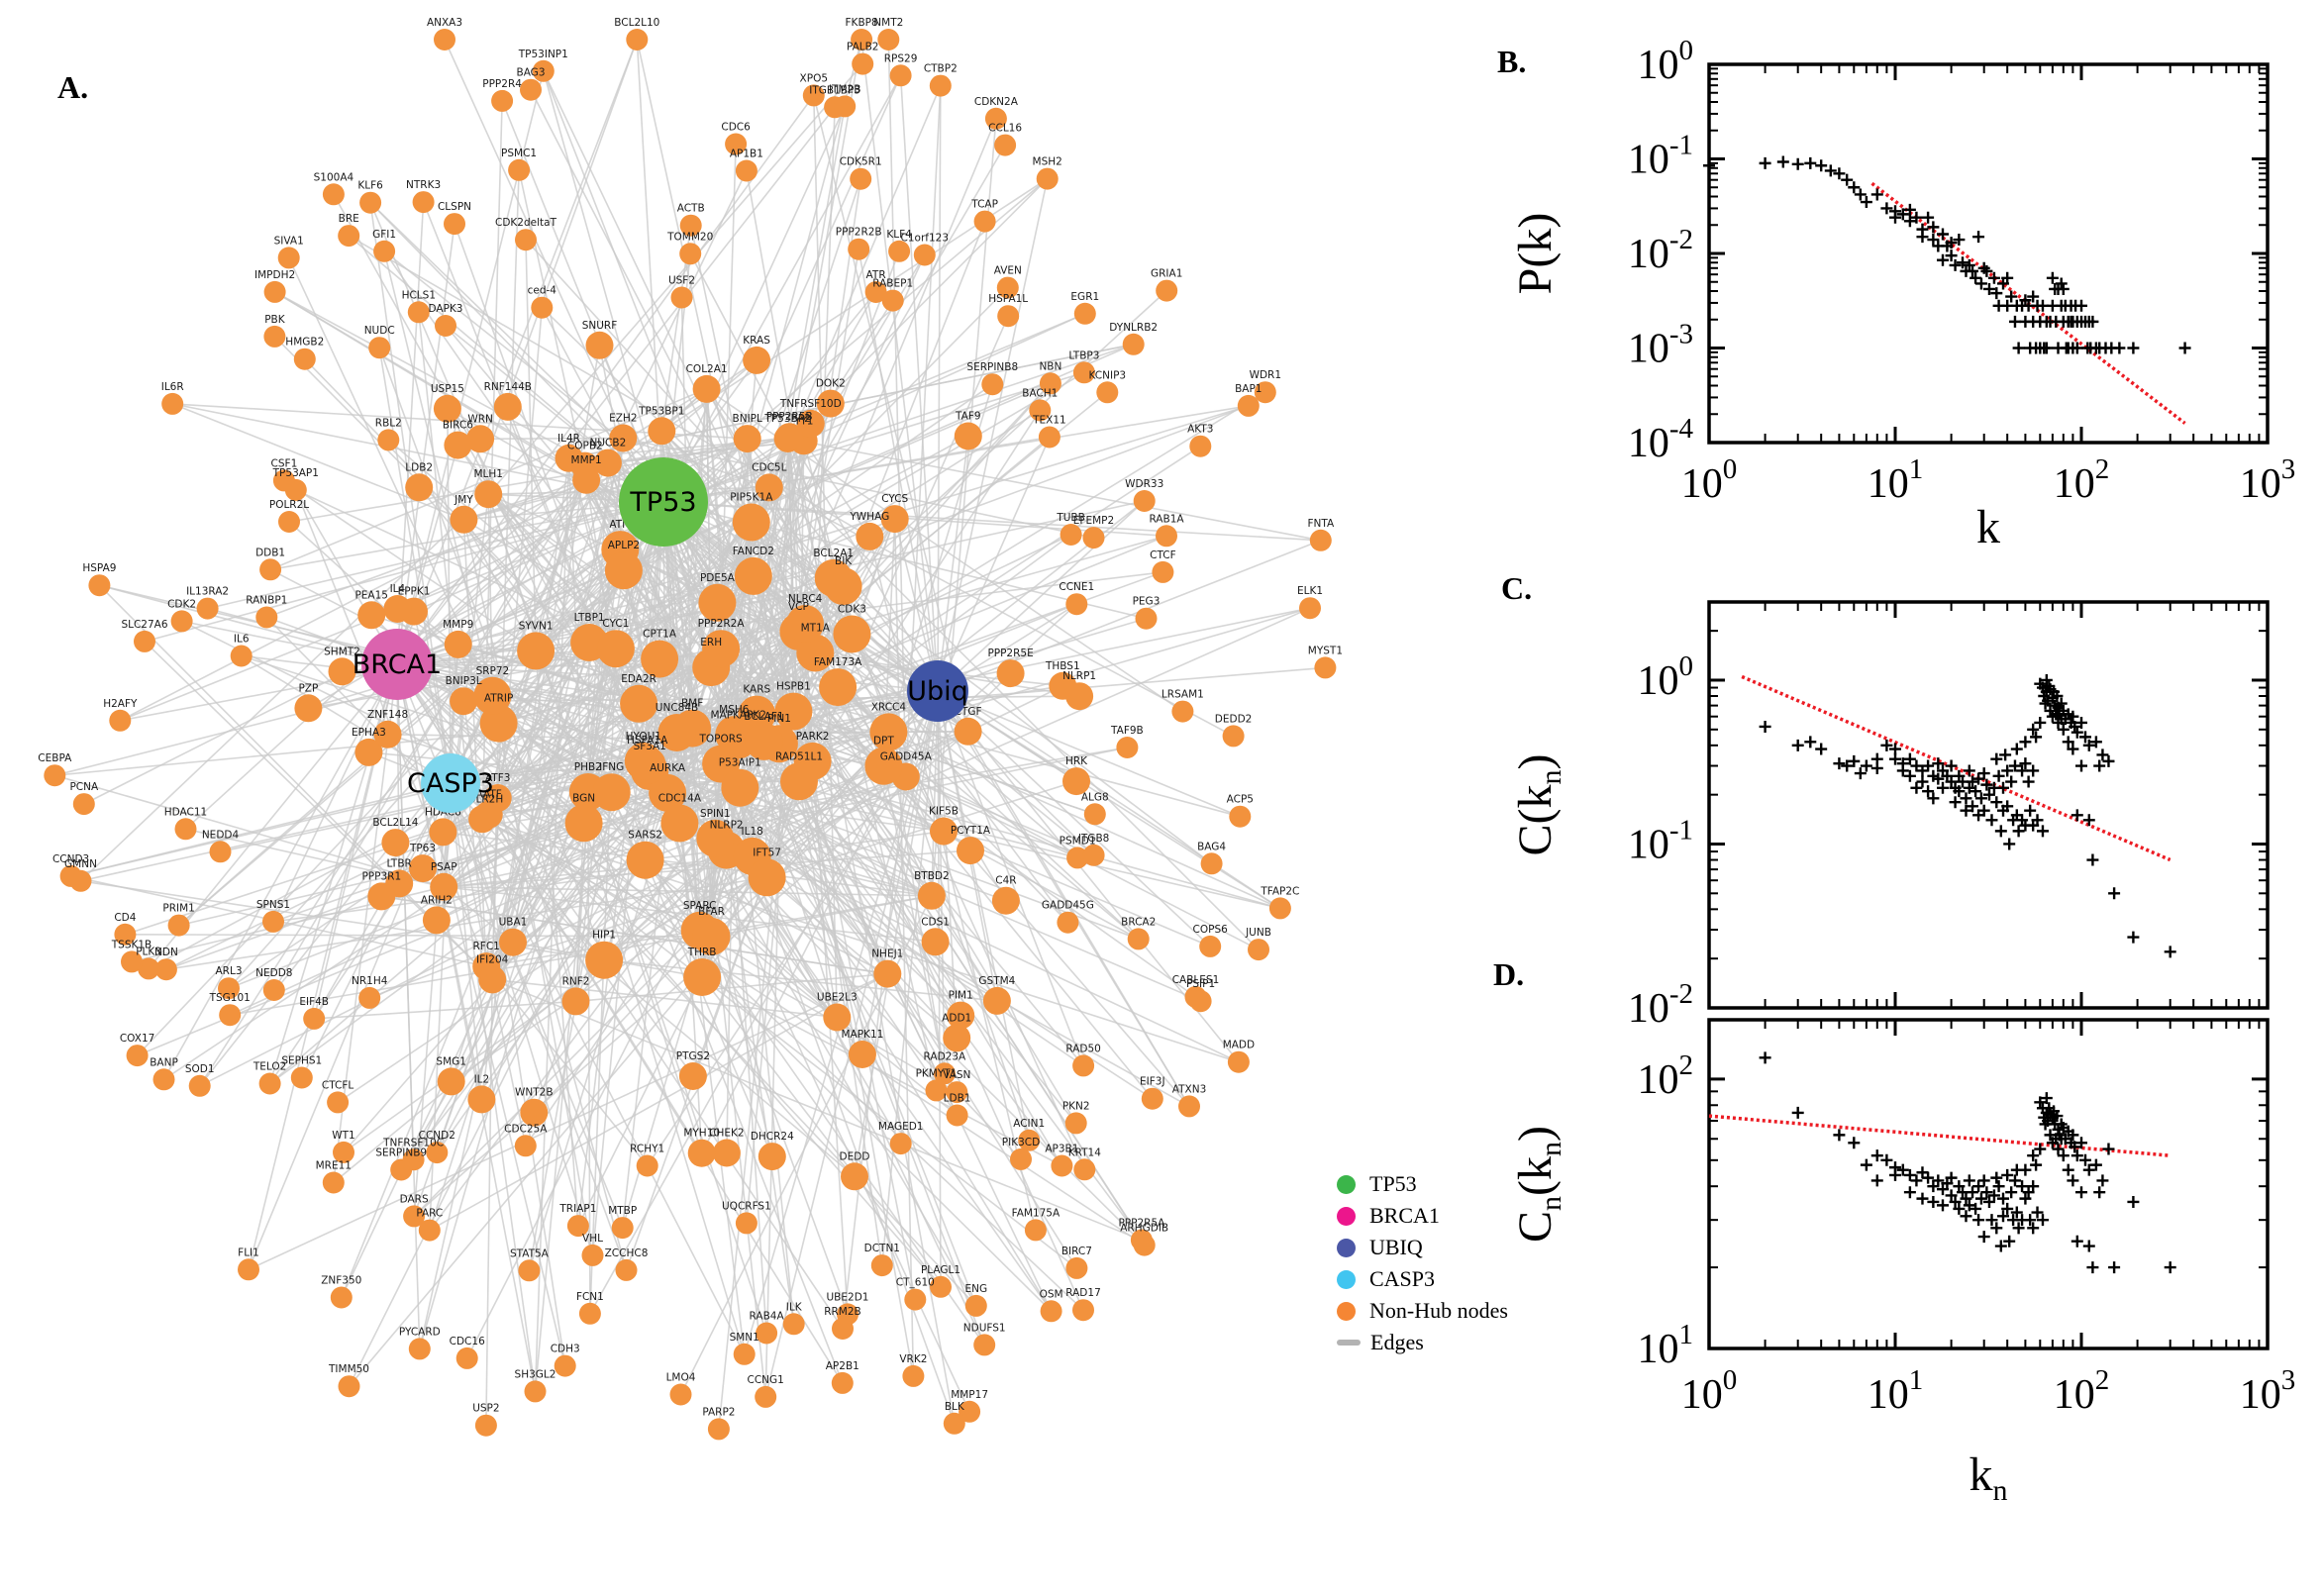 The width and height of the screenshot is (2323, 1596). I want to click on network-node-label: GMNN, so click(80, 864).